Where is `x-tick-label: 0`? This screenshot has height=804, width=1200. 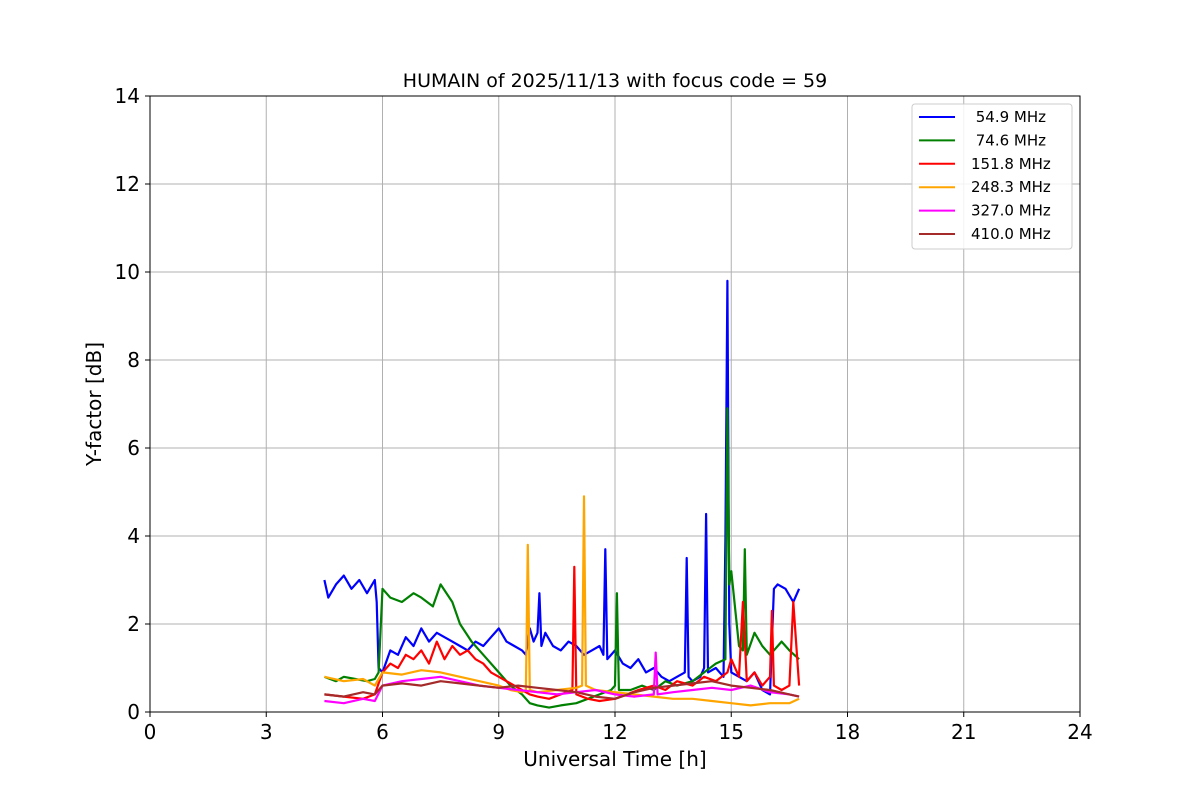 x-tick-label: 0 is located at coordinates (150, 732).